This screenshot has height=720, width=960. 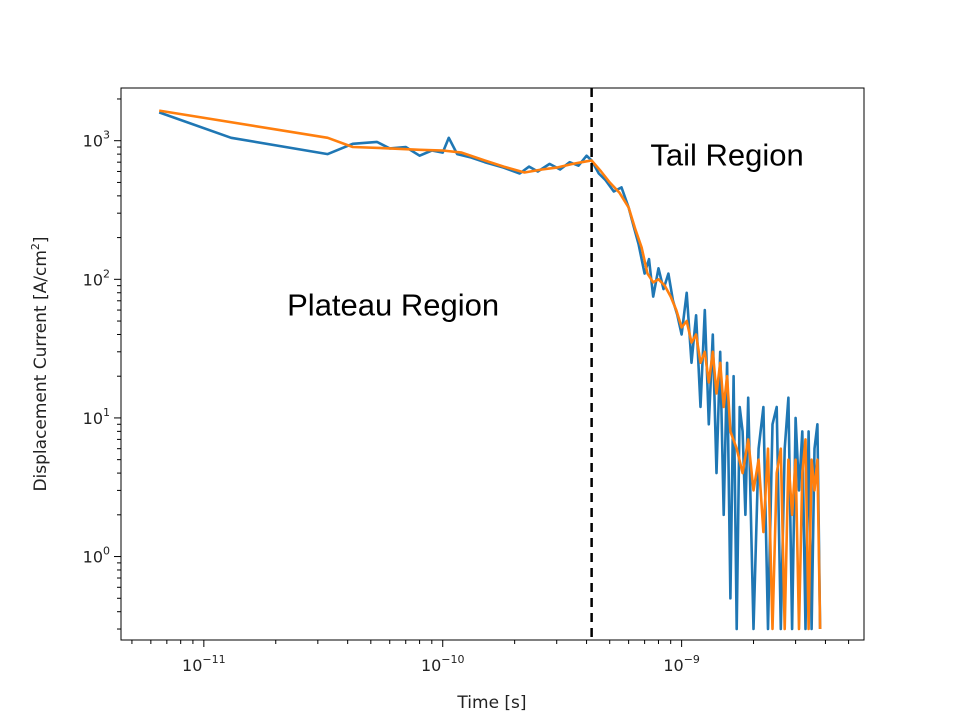 What do you see at coordinates (490, 657) in the screenshot?
I see `x-axis: 10−11 10−10 10−9` at bounding box center [490, 657].